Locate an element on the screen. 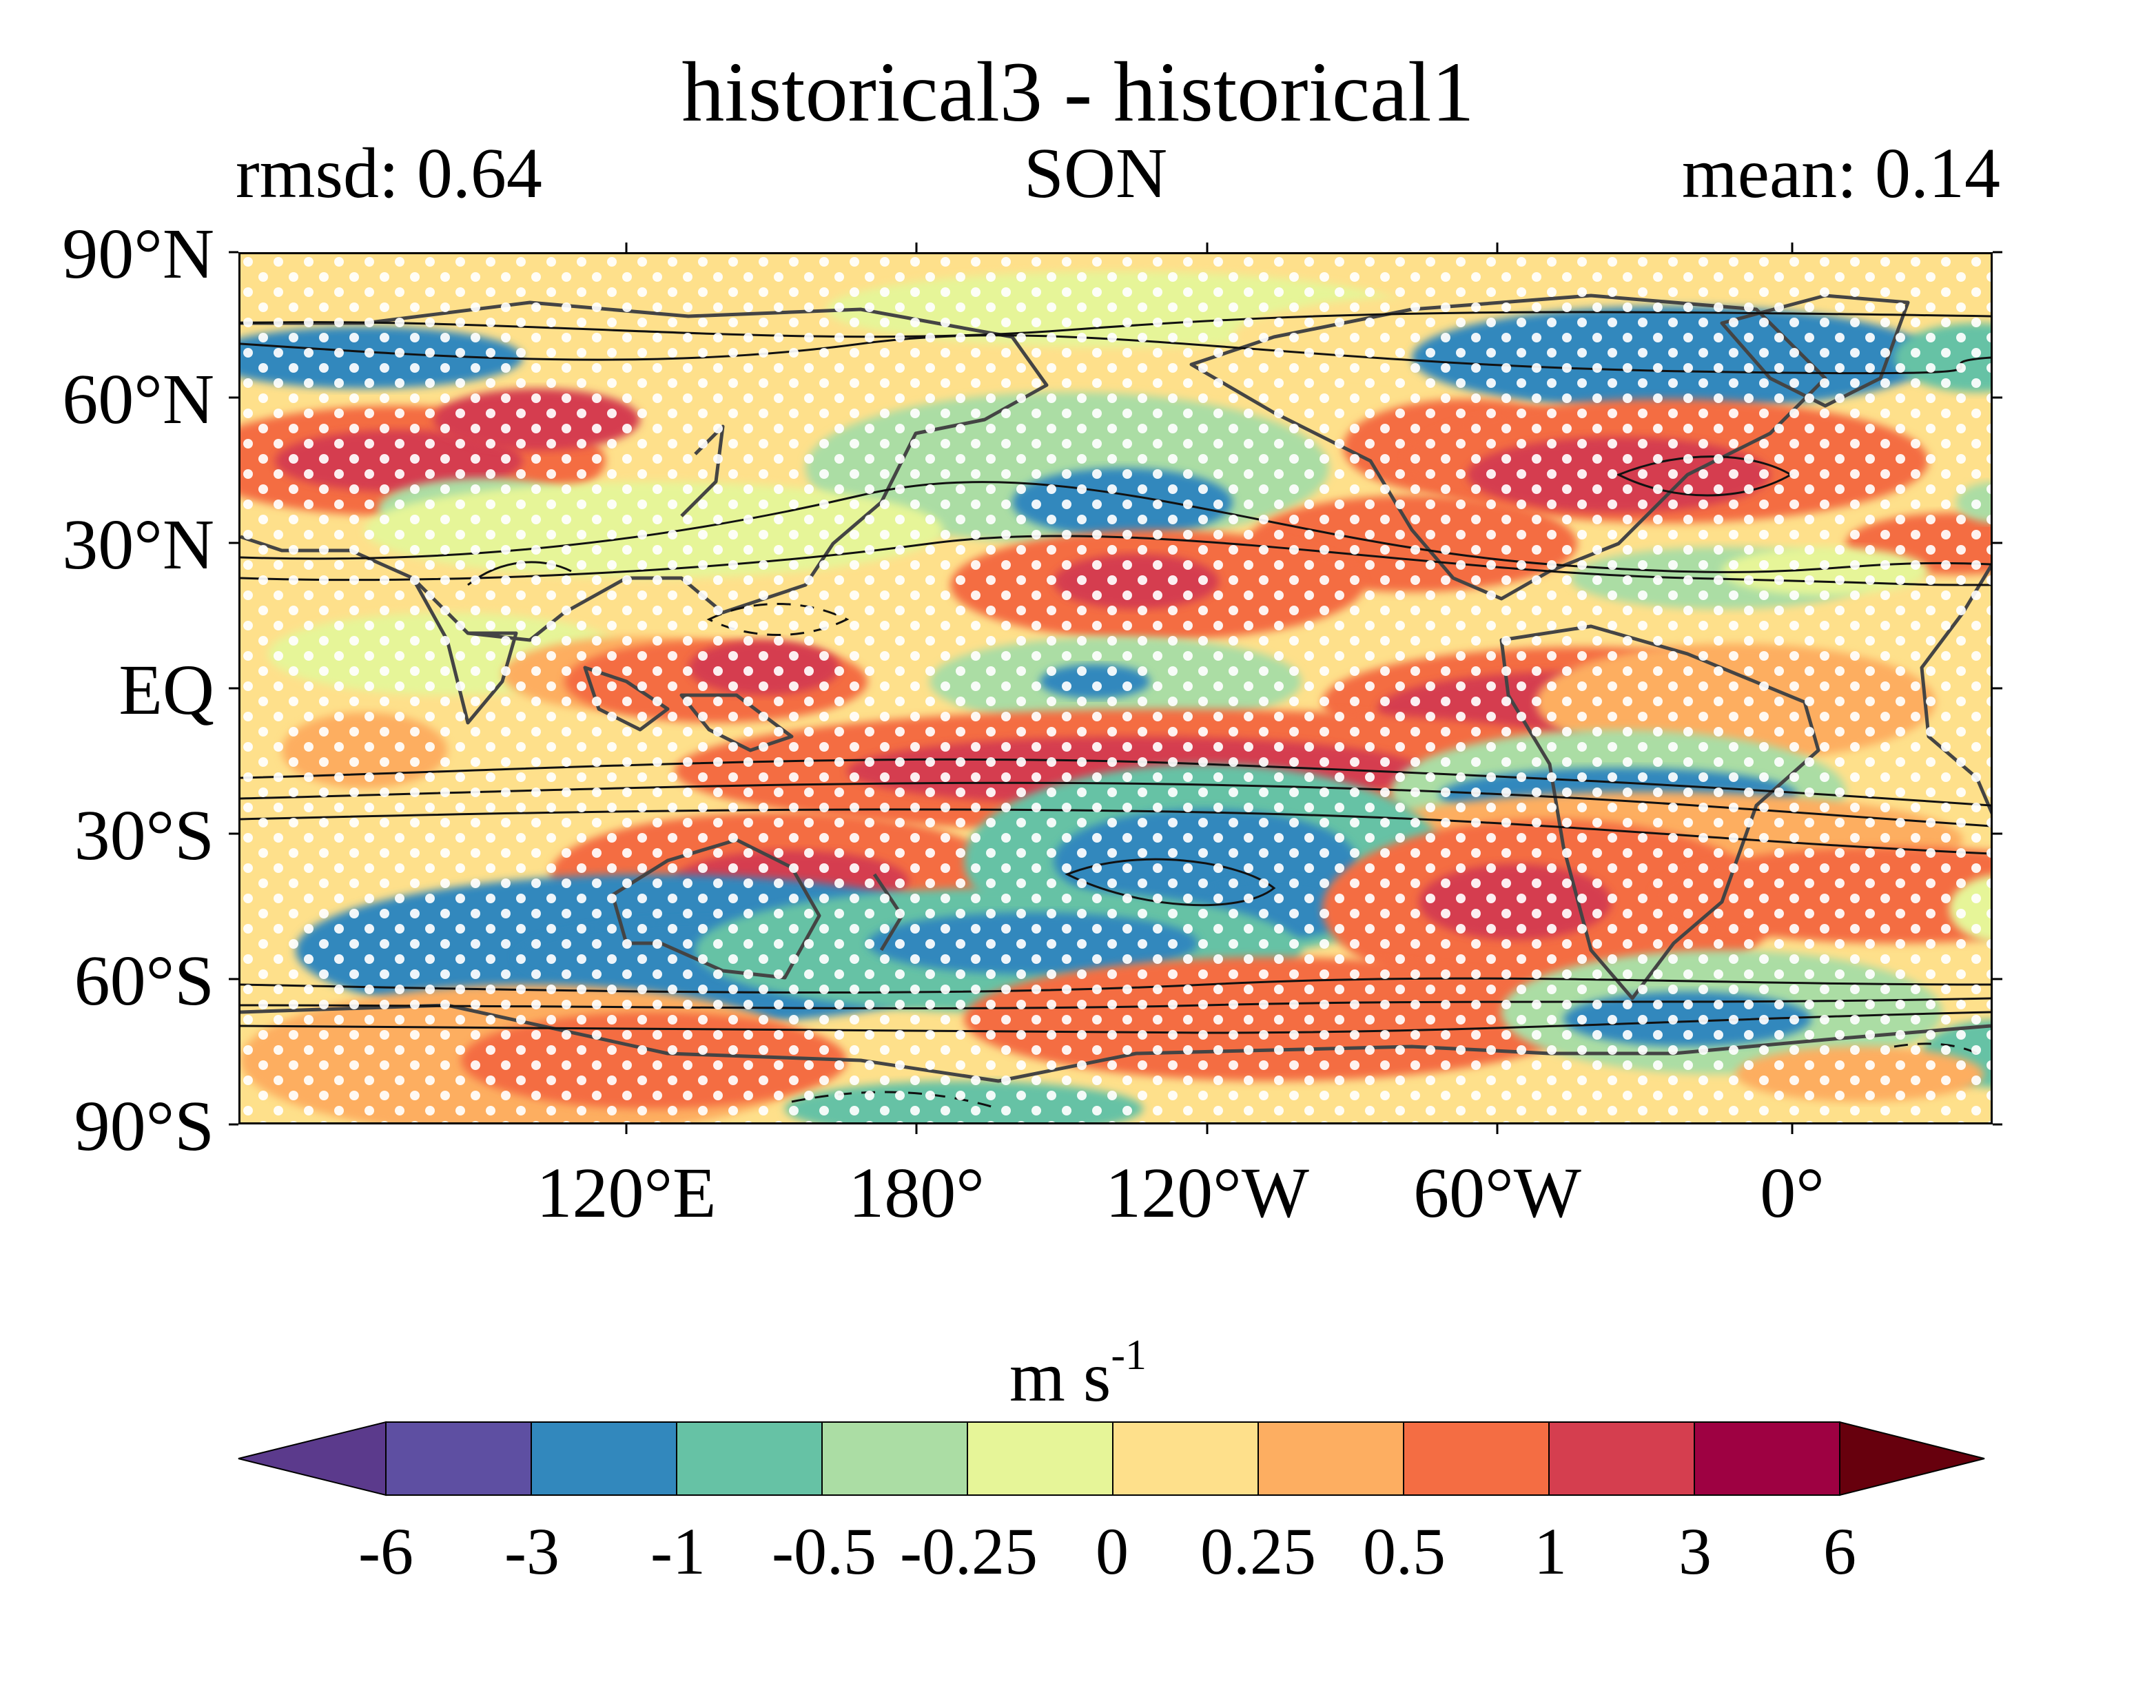 This screenshot has width=2156, height=1708. lat-label-30s: 30°S is located at coordinates (144, 835).